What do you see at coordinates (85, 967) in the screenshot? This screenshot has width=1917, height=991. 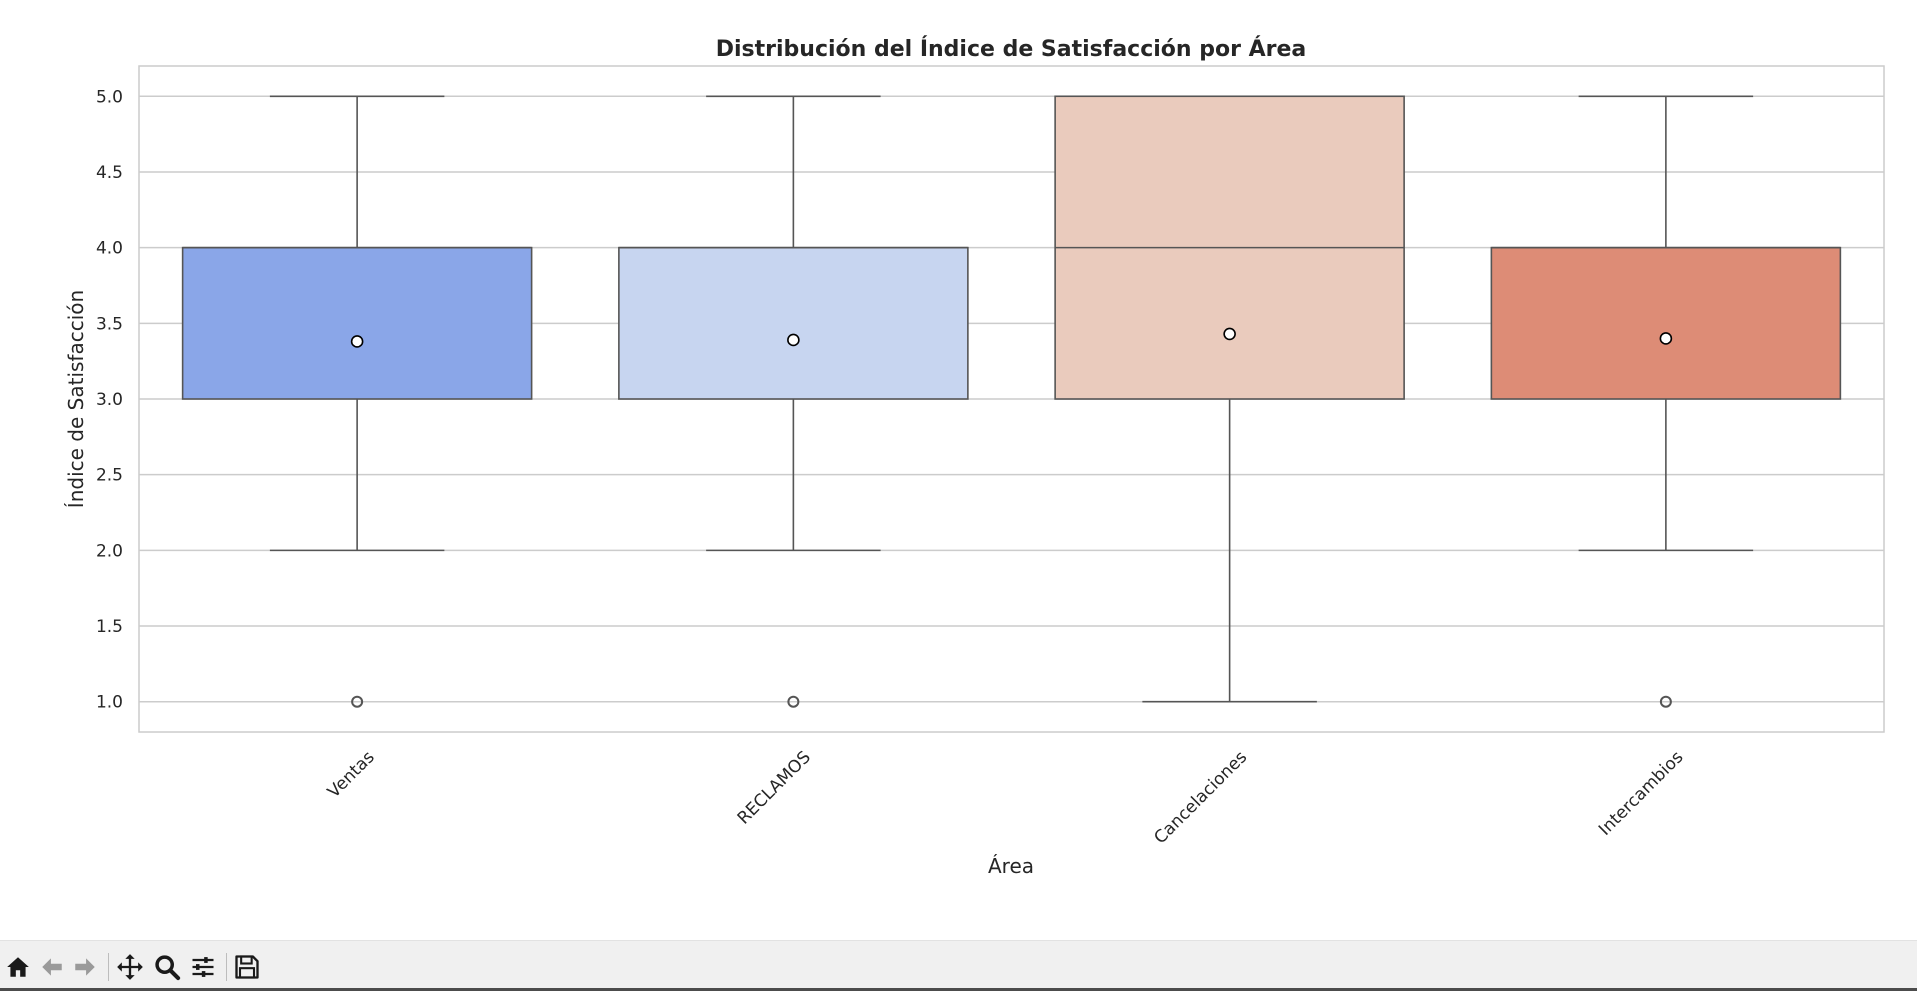 I see `forward-icon` at bounding box center [85, 967].